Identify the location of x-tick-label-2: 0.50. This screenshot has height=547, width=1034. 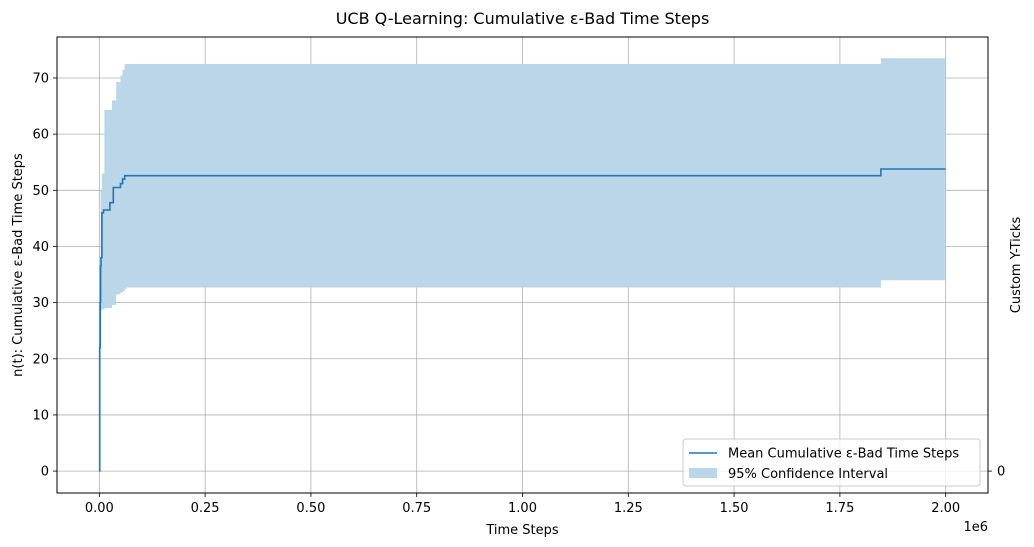
(310, 508).